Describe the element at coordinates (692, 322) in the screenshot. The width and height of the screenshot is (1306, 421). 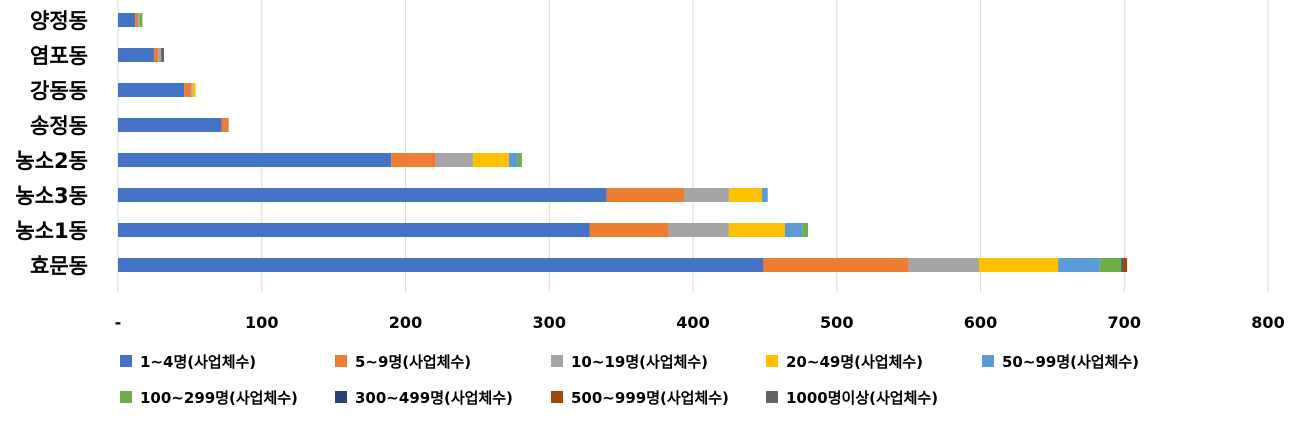
I see `x-tick-label: 400` at that location.